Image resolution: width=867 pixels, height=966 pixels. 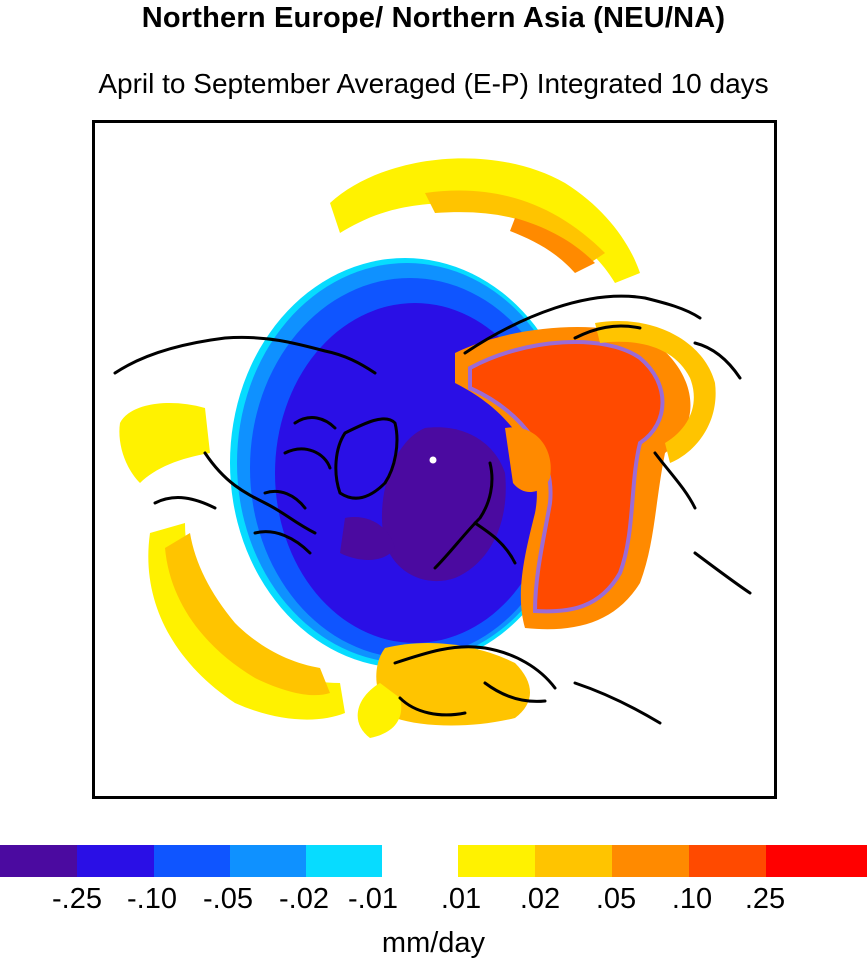 I want to click on pole-marker, so click(x=433, y=460).